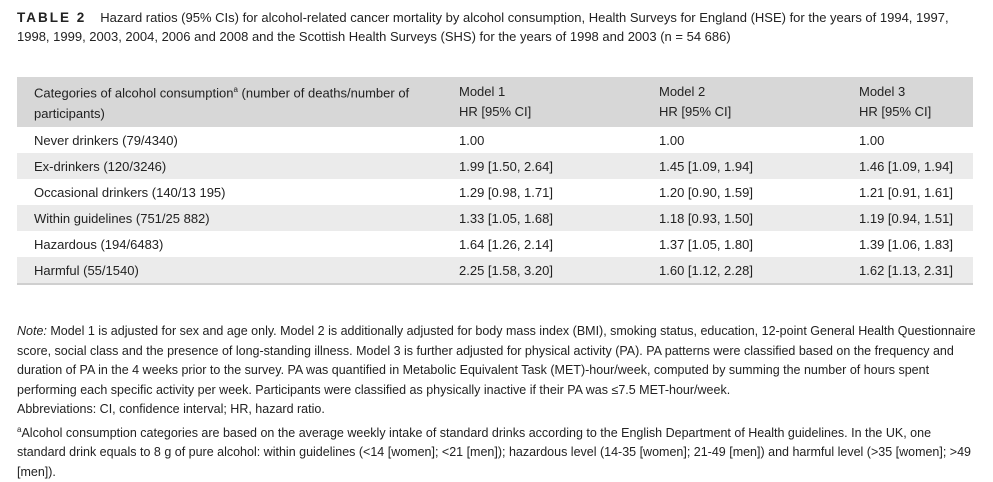  Describe the element at coordinates (559, 140) in the screenshot. I see `cell-m1: 1.00` at that location.